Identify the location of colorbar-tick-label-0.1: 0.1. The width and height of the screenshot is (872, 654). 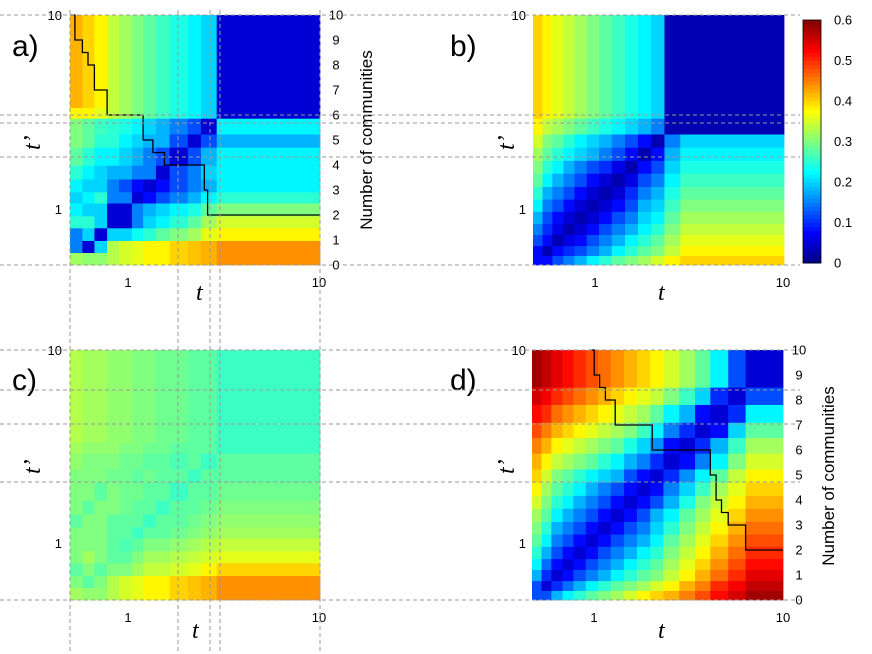
(843, 222).